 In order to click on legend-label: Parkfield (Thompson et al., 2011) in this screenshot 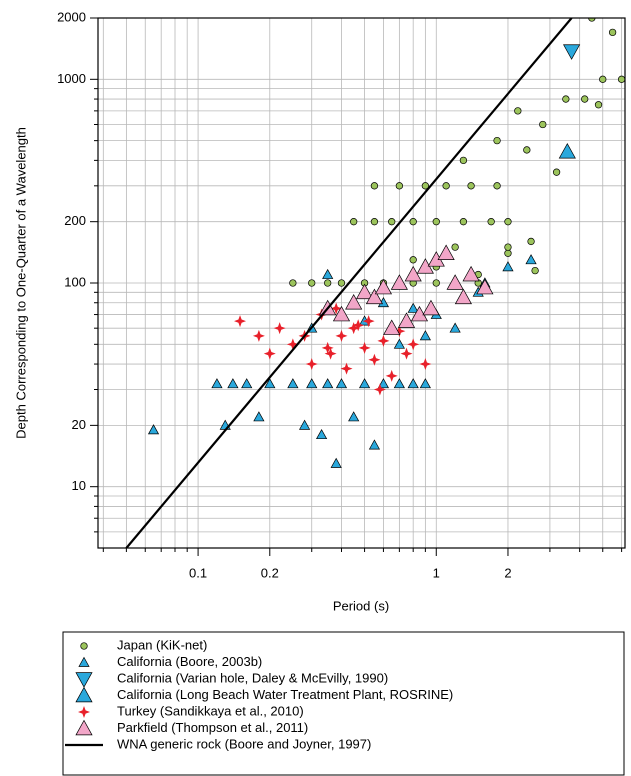, I will do `click(212, 727)`.